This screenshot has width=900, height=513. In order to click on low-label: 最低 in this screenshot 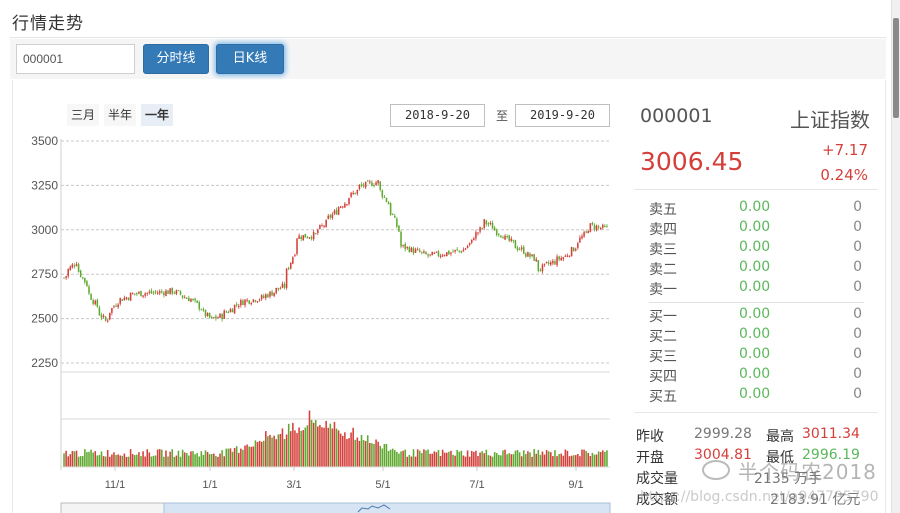, I will do `click(780, 458)`.